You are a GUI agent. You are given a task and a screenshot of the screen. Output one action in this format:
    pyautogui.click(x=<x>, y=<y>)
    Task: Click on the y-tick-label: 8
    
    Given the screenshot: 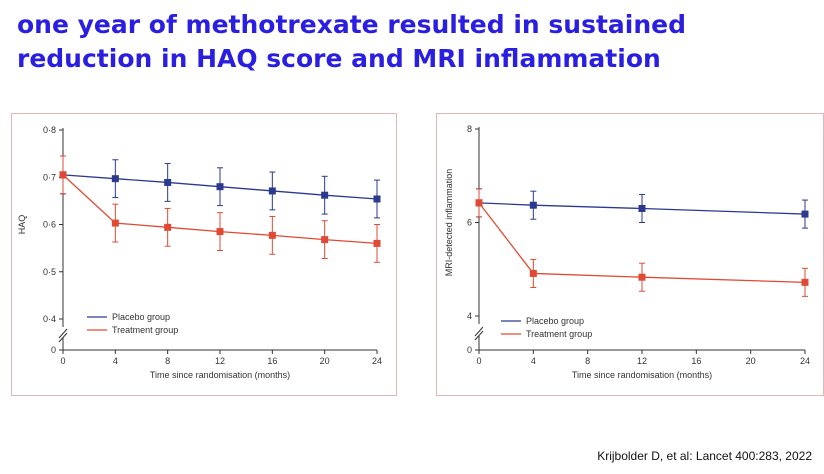 What is the action you would take?
    pyautogui.click(x=469, y=129)
    